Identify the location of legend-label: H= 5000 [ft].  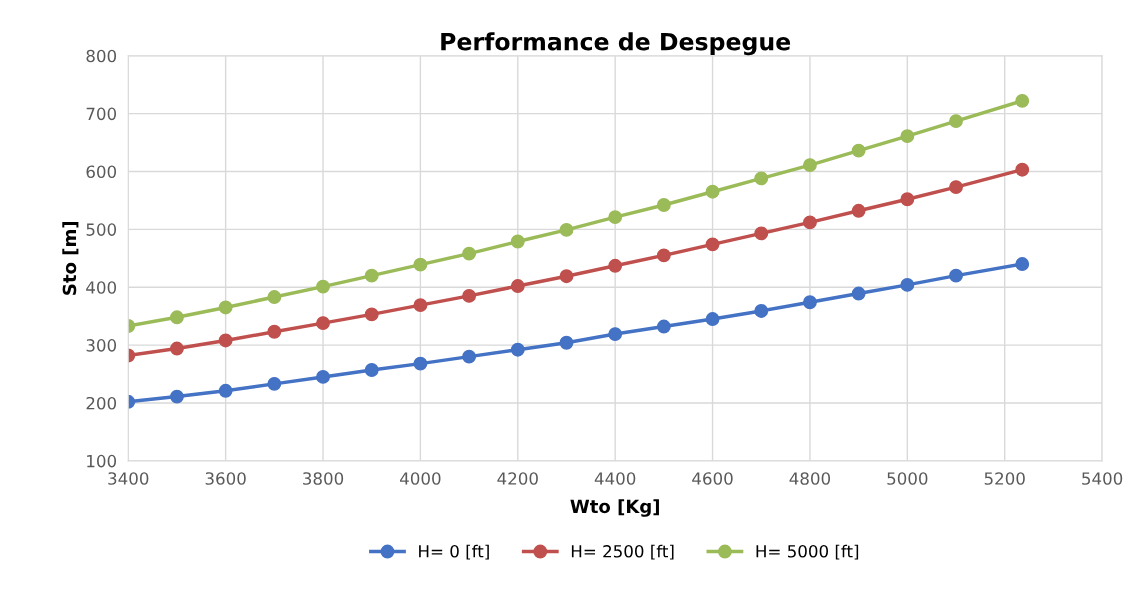
(807, 552).